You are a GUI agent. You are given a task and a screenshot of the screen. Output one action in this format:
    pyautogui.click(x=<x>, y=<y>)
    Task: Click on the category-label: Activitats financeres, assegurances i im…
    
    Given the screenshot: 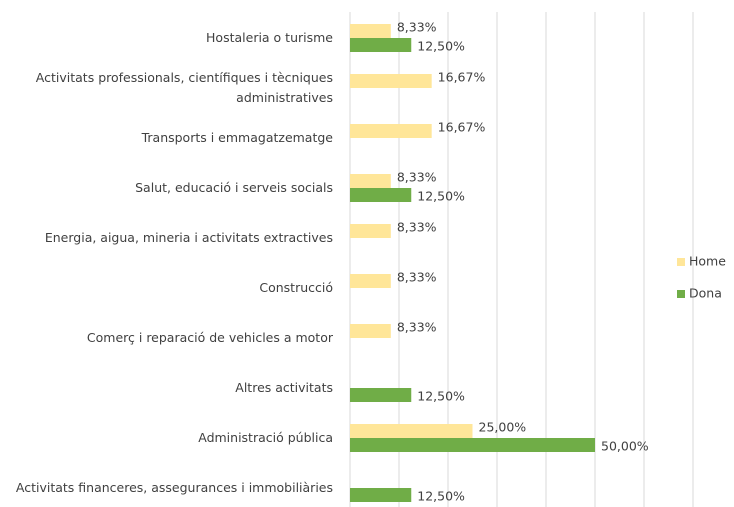 What is the action you would take?
    pyautogui.click(x=174, y=487)
    